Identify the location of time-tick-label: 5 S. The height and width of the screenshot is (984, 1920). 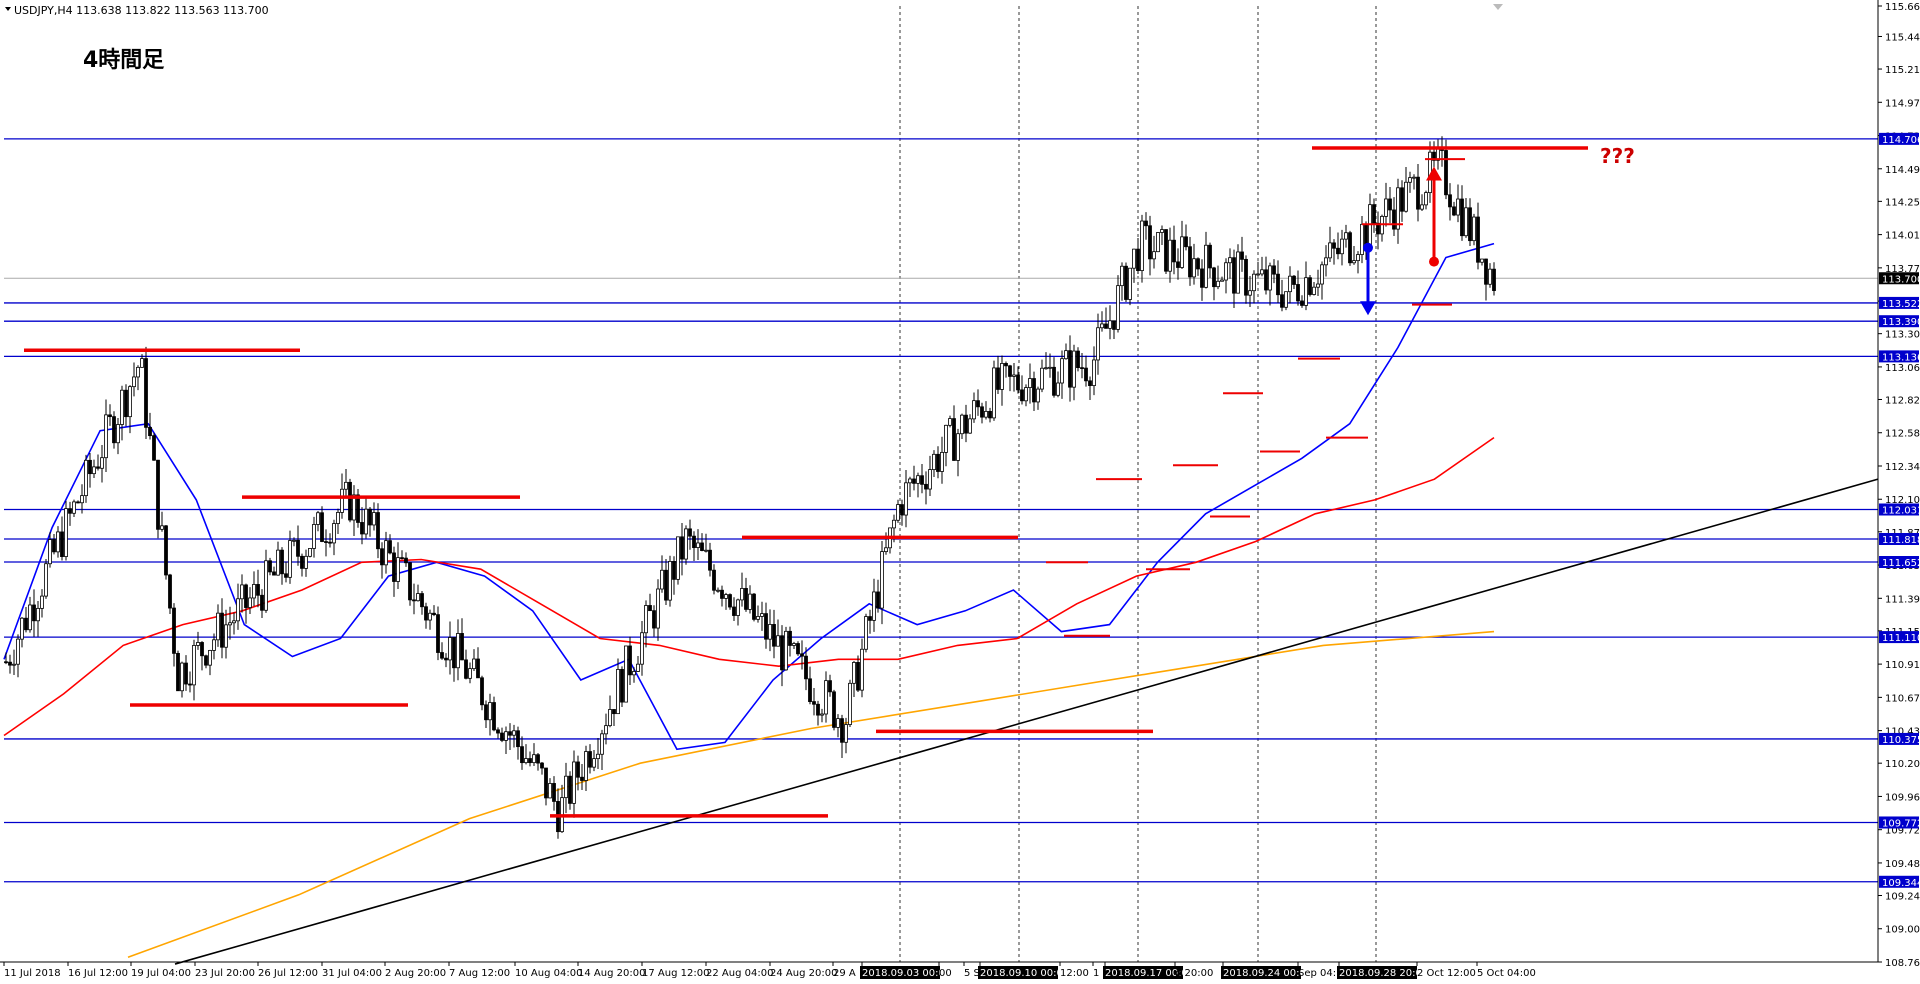
(972, 973).